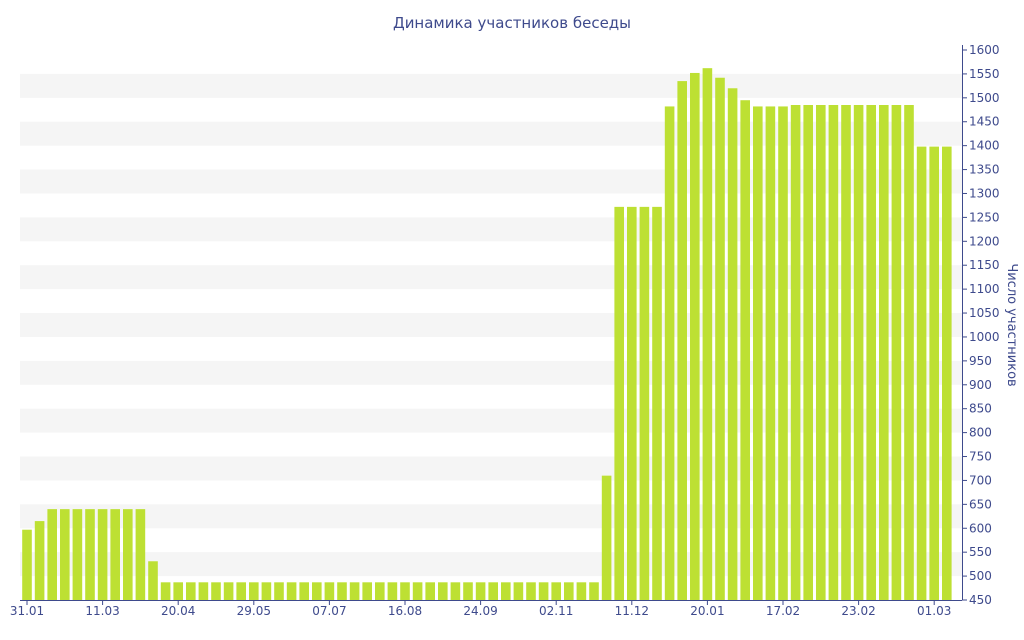 The image size is (1024, 640). What do you see at coordinates (980, 528) in the screenshot?
I see `y-tick-label: 600` at bounding box center [980, 528].